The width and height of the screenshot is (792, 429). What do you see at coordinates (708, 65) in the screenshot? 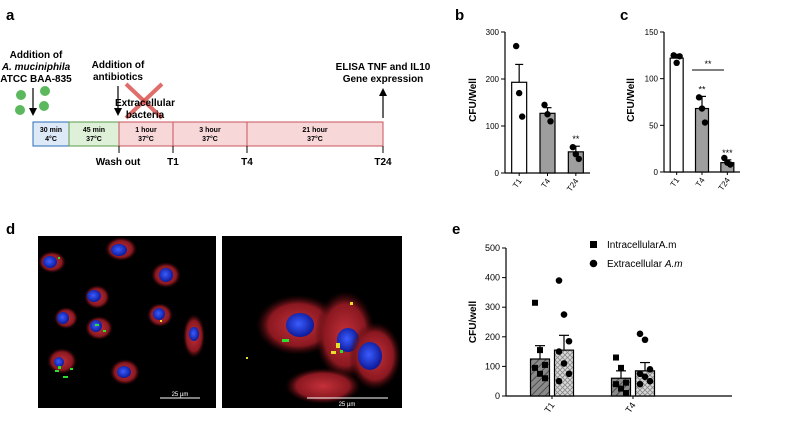
I see `significance-bracket: **` at bounding box center [708, 65].